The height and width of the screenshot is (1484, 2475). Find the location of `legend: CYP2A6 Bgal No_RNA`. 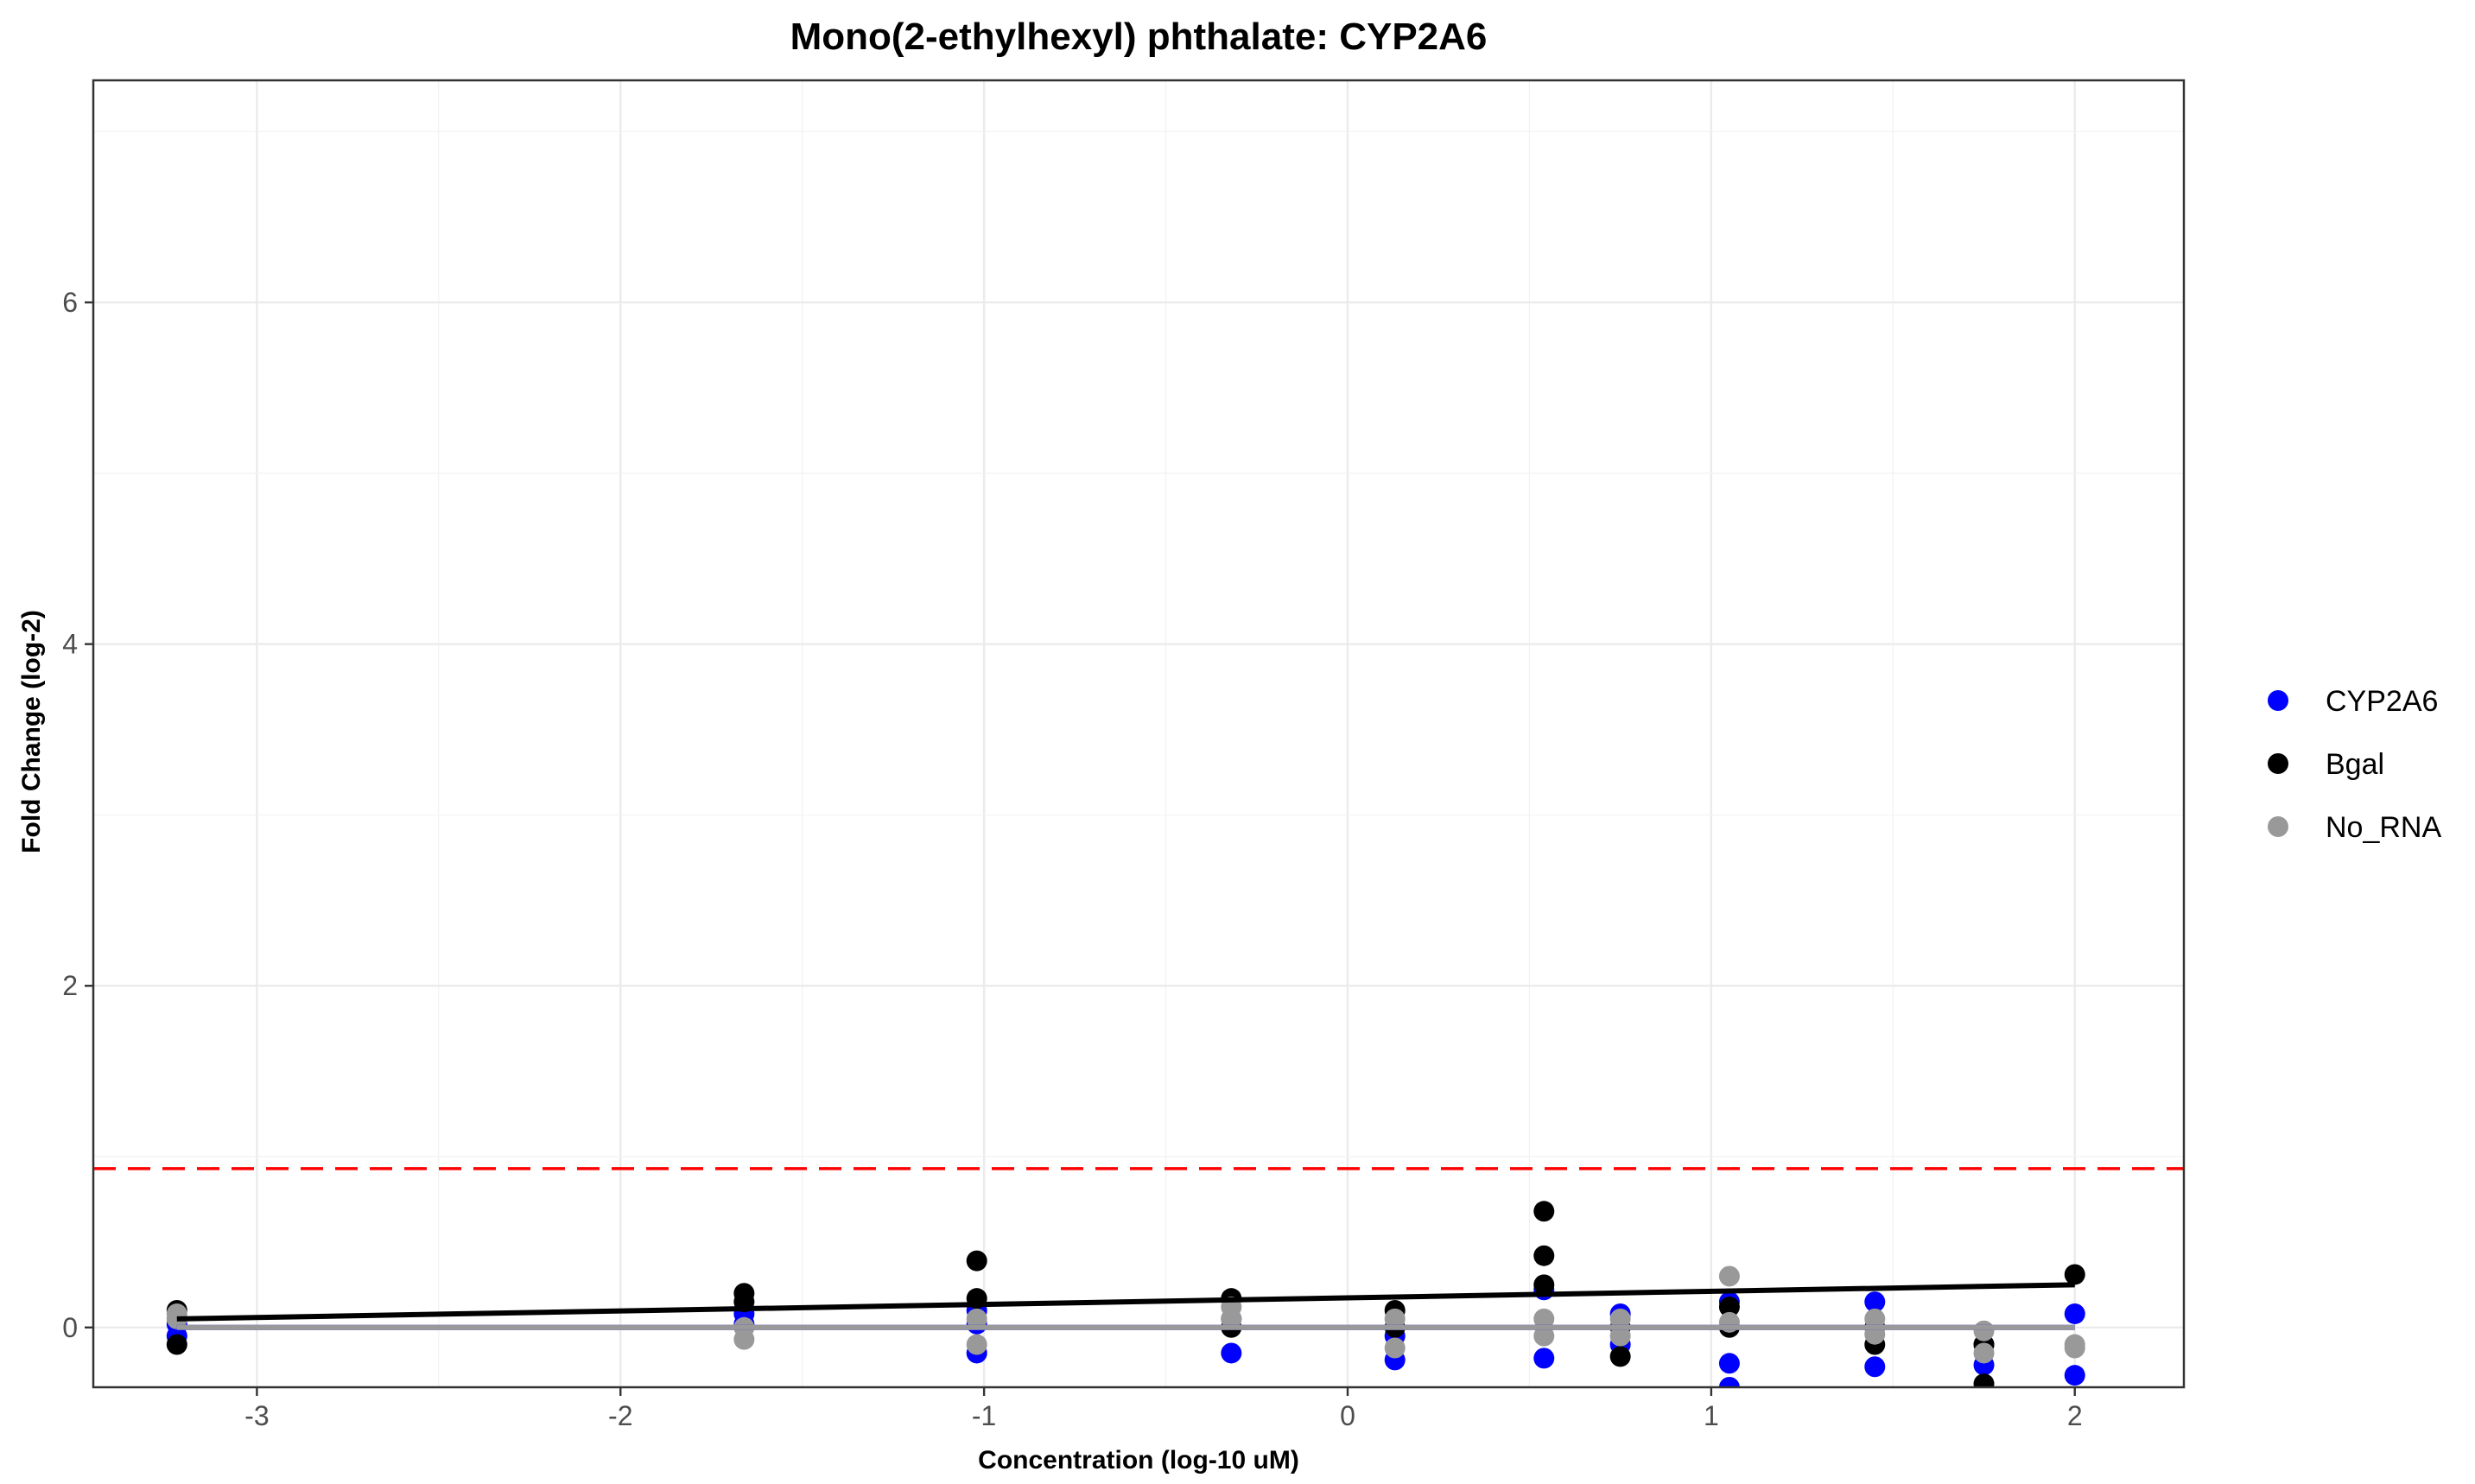

legend: CYP2A6 Bgal No_RNA is located at coordinates (2354, 764).